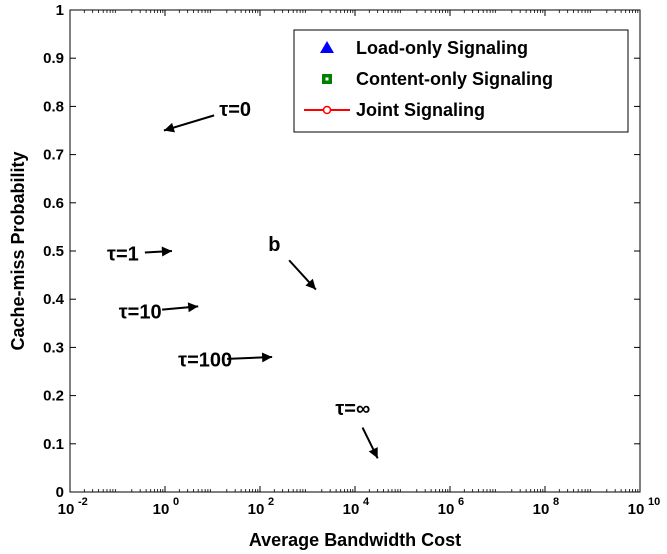  Describe the element at coordinates (53, 251) in the screenshot. I see `y-tick-label: 0.5` at that location.